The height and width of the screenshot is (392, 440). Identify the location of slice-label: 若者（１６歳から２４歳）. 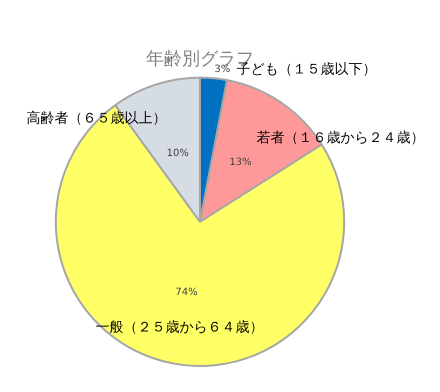
(340, 138).